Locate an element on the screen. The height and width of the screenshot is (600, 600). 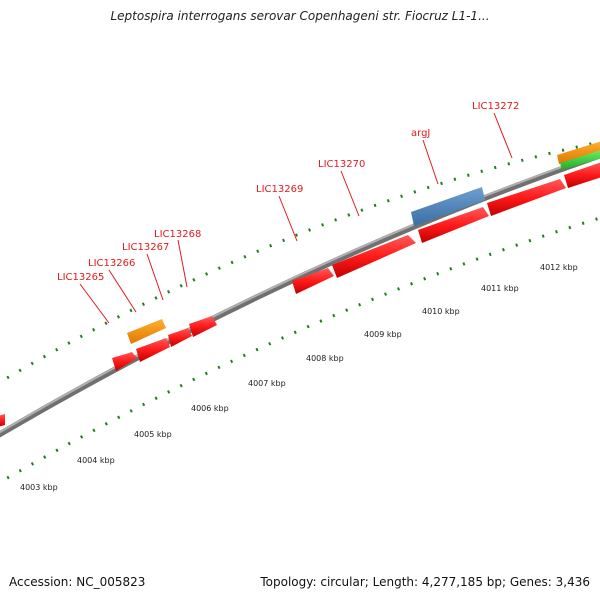
gene-orange-feature is located at coordinates (146, 331).